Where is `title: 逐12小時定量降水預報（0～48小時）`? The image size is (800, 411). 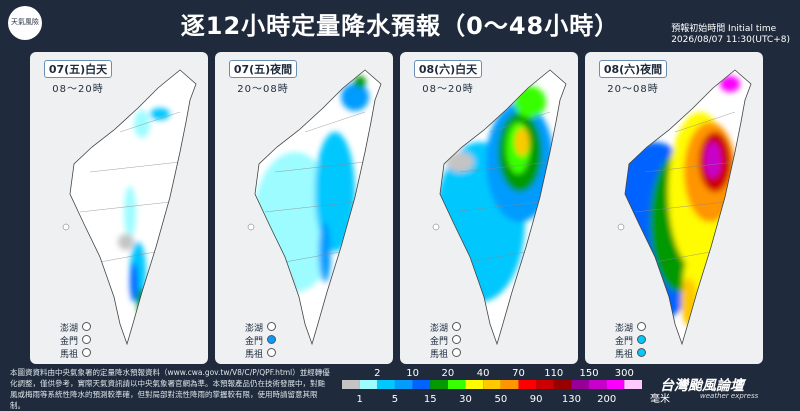 title: 逐12小時定量降水預報（0～48小時） is located at coordinates (400, 26).